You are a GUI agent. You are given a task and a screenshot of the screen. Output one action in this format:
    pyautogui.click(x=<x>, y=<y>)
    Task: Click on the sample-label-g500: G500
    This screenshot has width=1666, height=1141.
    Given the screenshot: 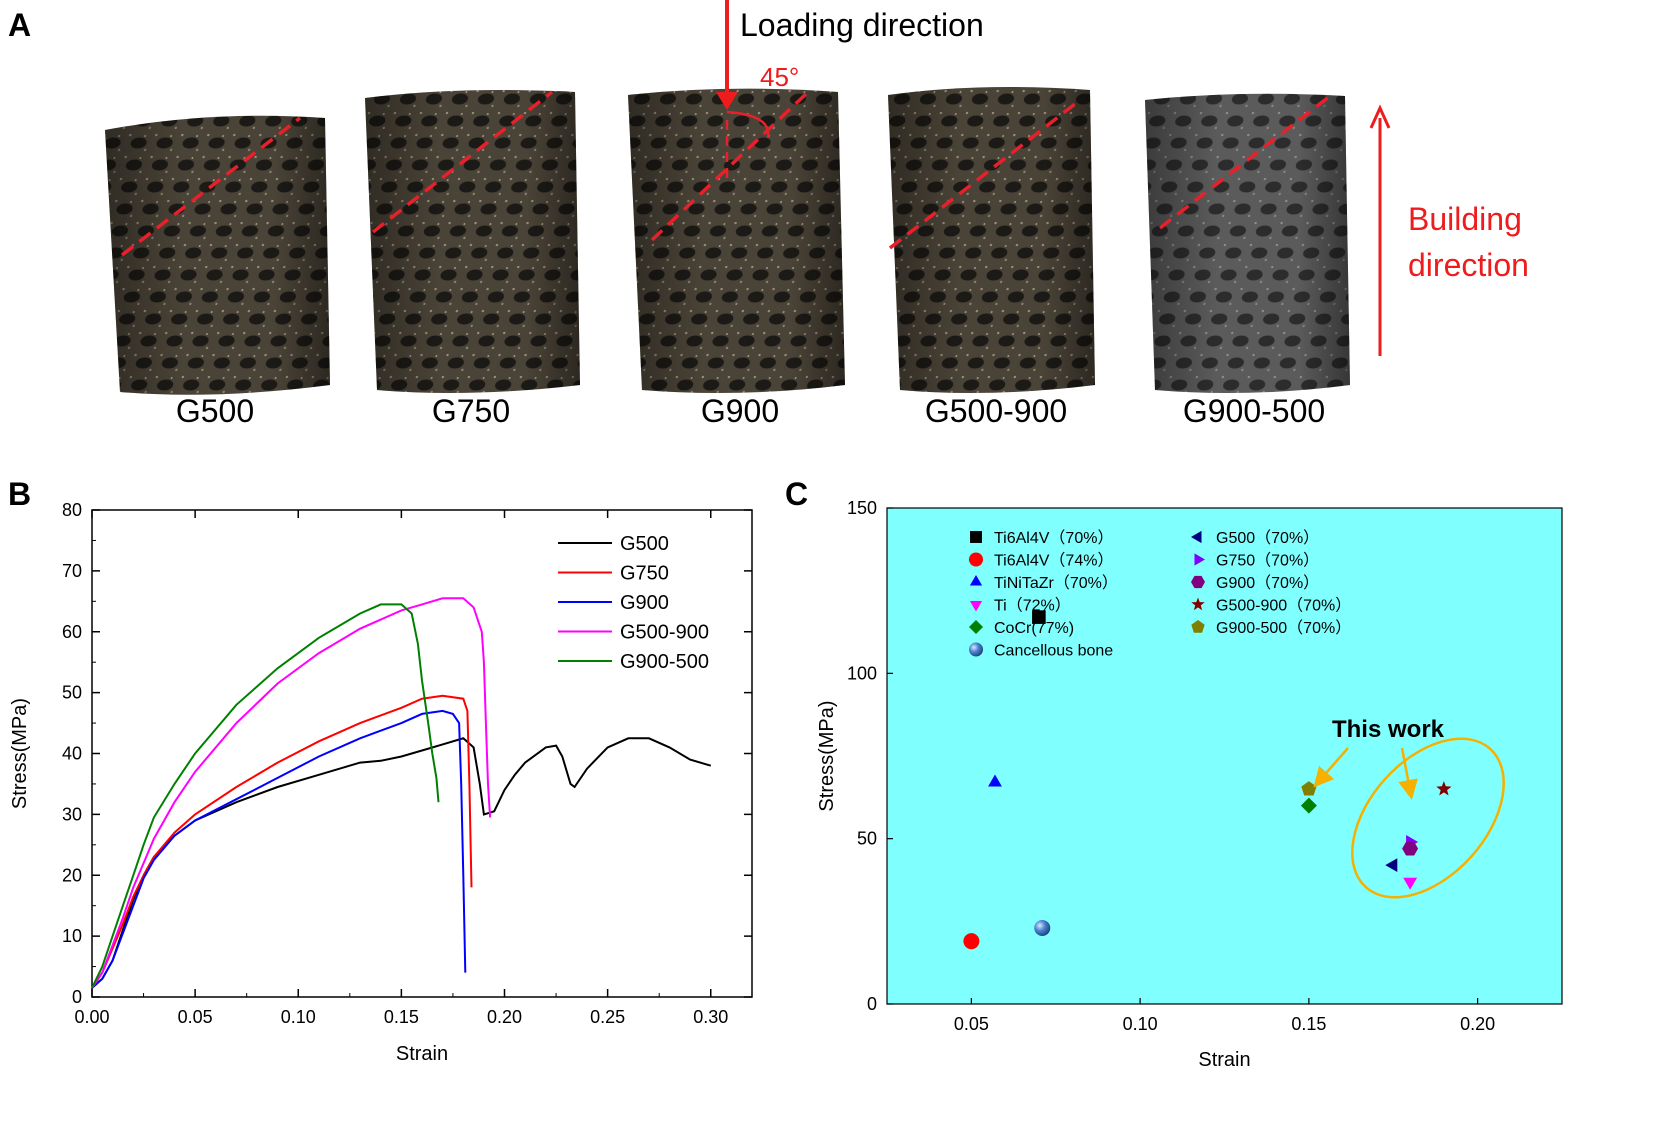 What is the action you would take?
    pyautogui.click(x=215, y=411)
    